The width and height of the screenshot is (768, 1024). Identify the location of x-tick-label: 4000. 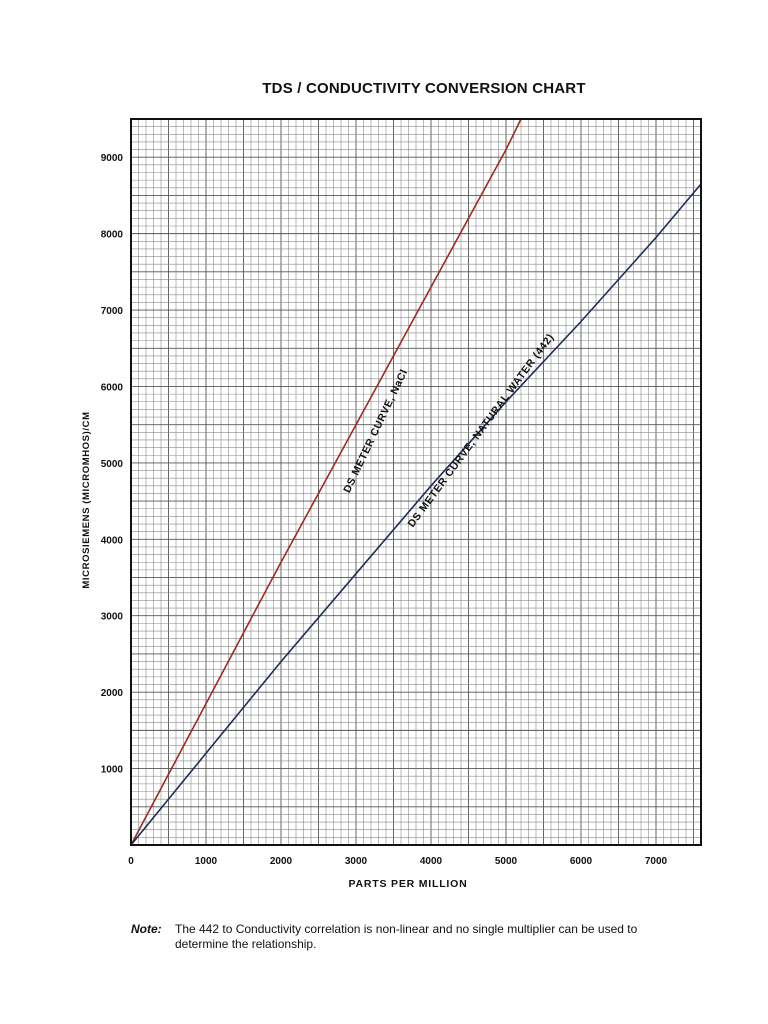
(431, 861).